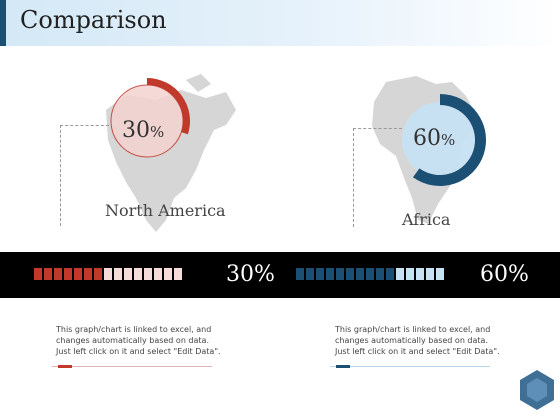 Image resolution: width=560 pixels, height=420 pixels. I want to click on africa-progress-bar, so click(370, 274).